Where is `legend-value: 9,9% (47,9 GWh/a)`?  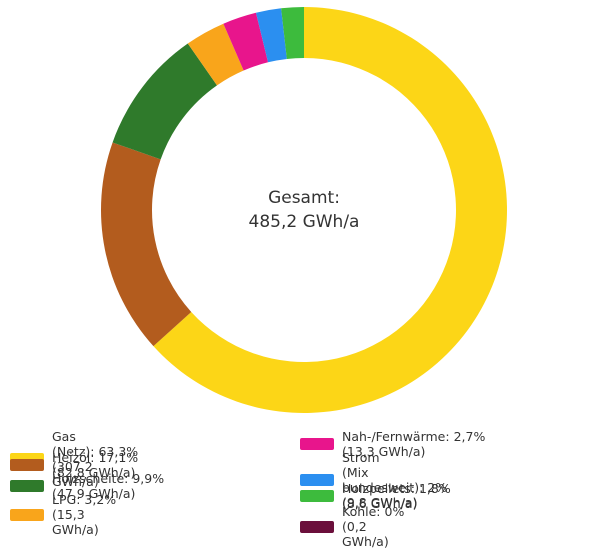
legend-value: 9,9% (47,9 GWh/a) is located at coordinates (108, 486).